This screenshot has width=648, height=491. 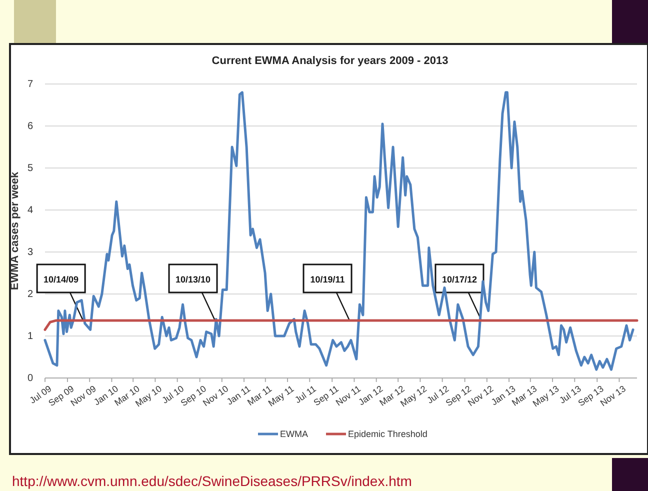 What do you see at coordinates (30, 168) in the screenshot?
I see `y-tick-label: 5` at bounding box center [30, 168].